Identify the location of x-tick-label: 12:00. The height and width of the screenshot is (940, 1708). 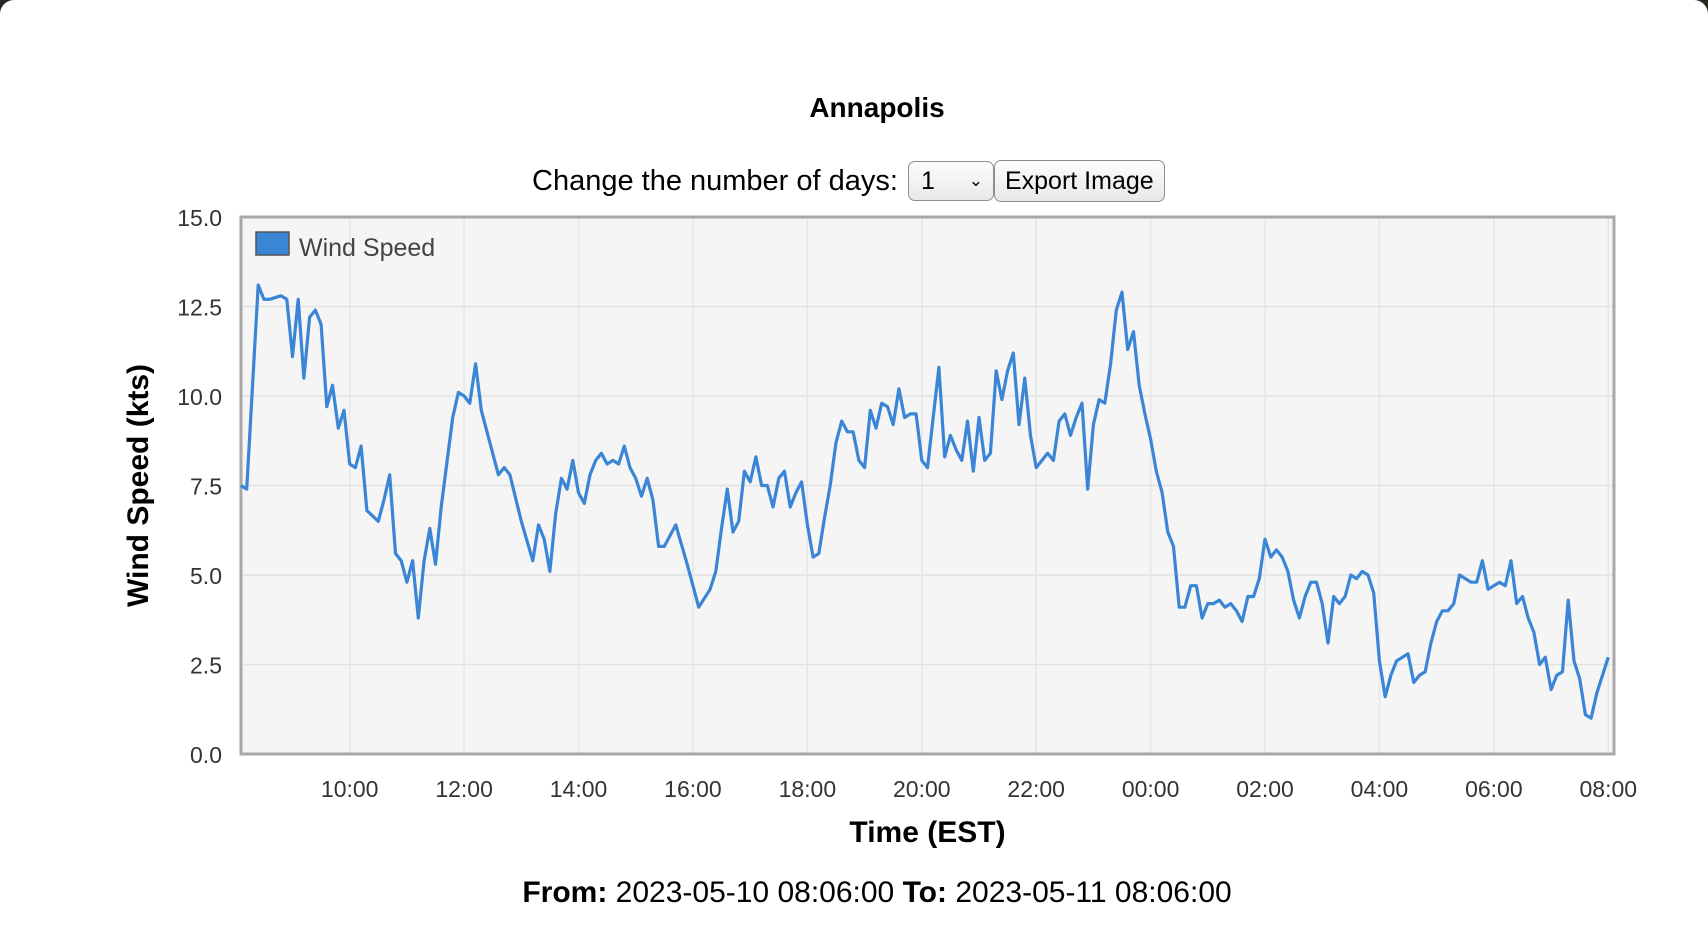
(464, 789).